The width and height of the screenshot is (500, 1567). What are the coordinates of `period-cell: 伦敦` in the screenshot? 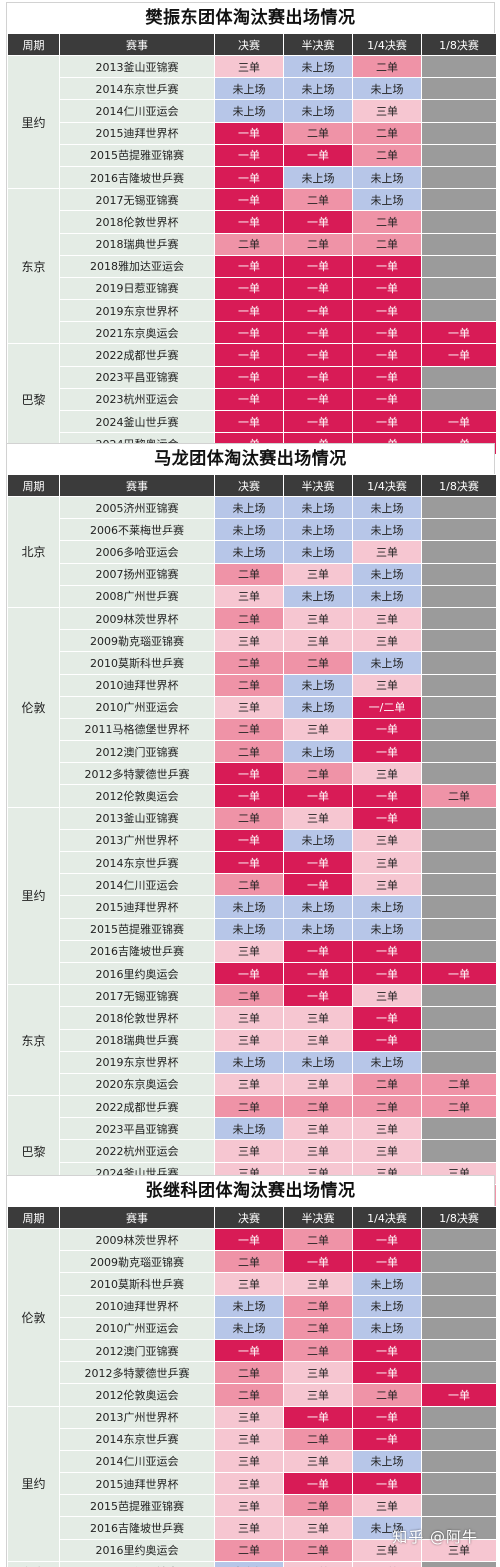 It's located at (33, 707).